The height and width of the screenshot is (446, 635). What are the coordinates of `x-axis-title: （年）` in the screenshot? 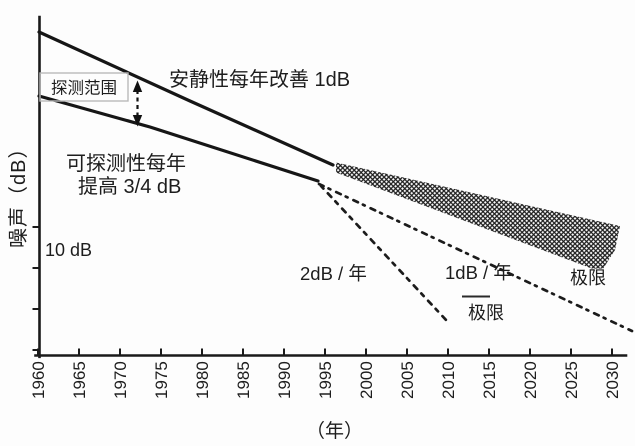 It's located at (334, 431).